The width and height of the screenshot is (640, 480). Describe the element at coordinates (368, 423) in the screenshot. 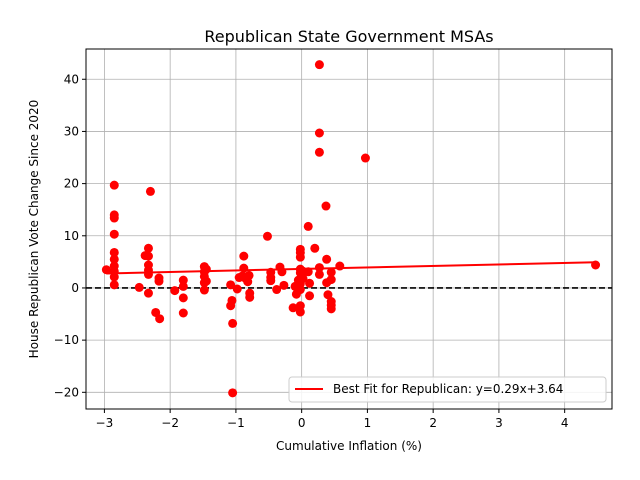

I see `x-tick-label: 1` at that location.